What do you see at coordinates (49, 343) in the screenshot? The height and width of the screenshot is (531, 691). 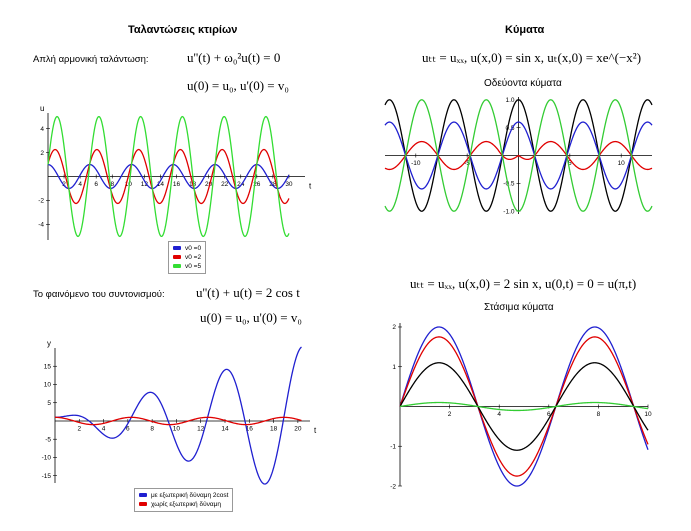 I see `y-axis-label: y` at bounding box center [49, 343].